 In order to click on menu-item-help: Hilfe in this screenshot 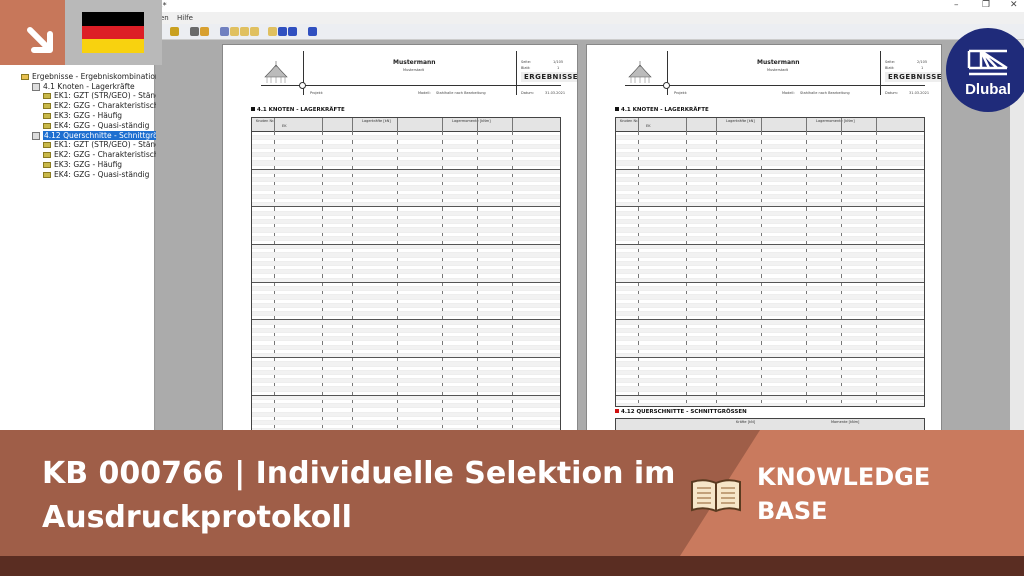, I will do `click(185, 18)`.